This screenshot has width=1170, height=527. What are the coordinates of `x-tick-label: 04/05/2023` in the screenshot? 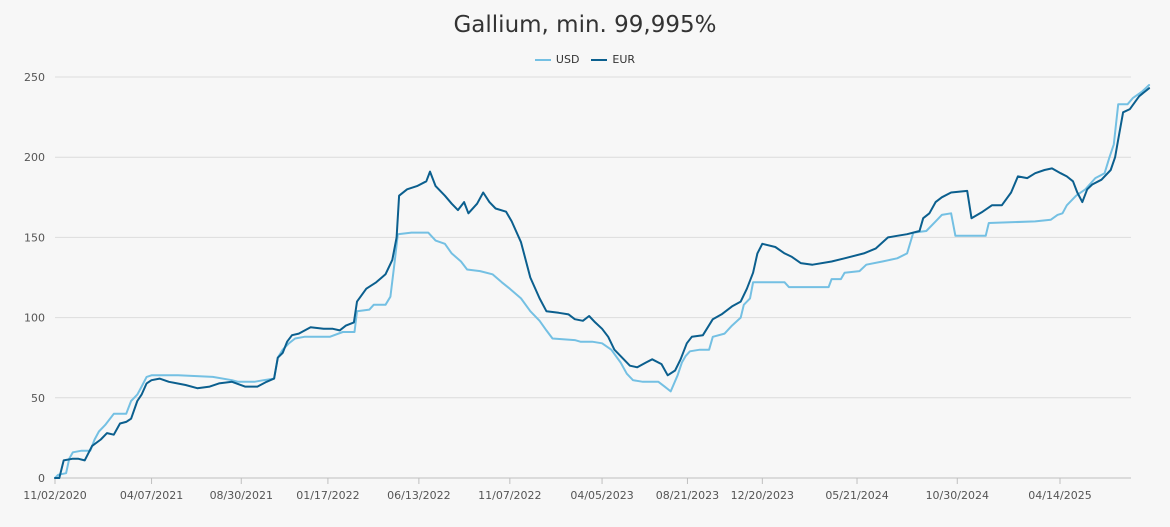 It's located at (601, 495).